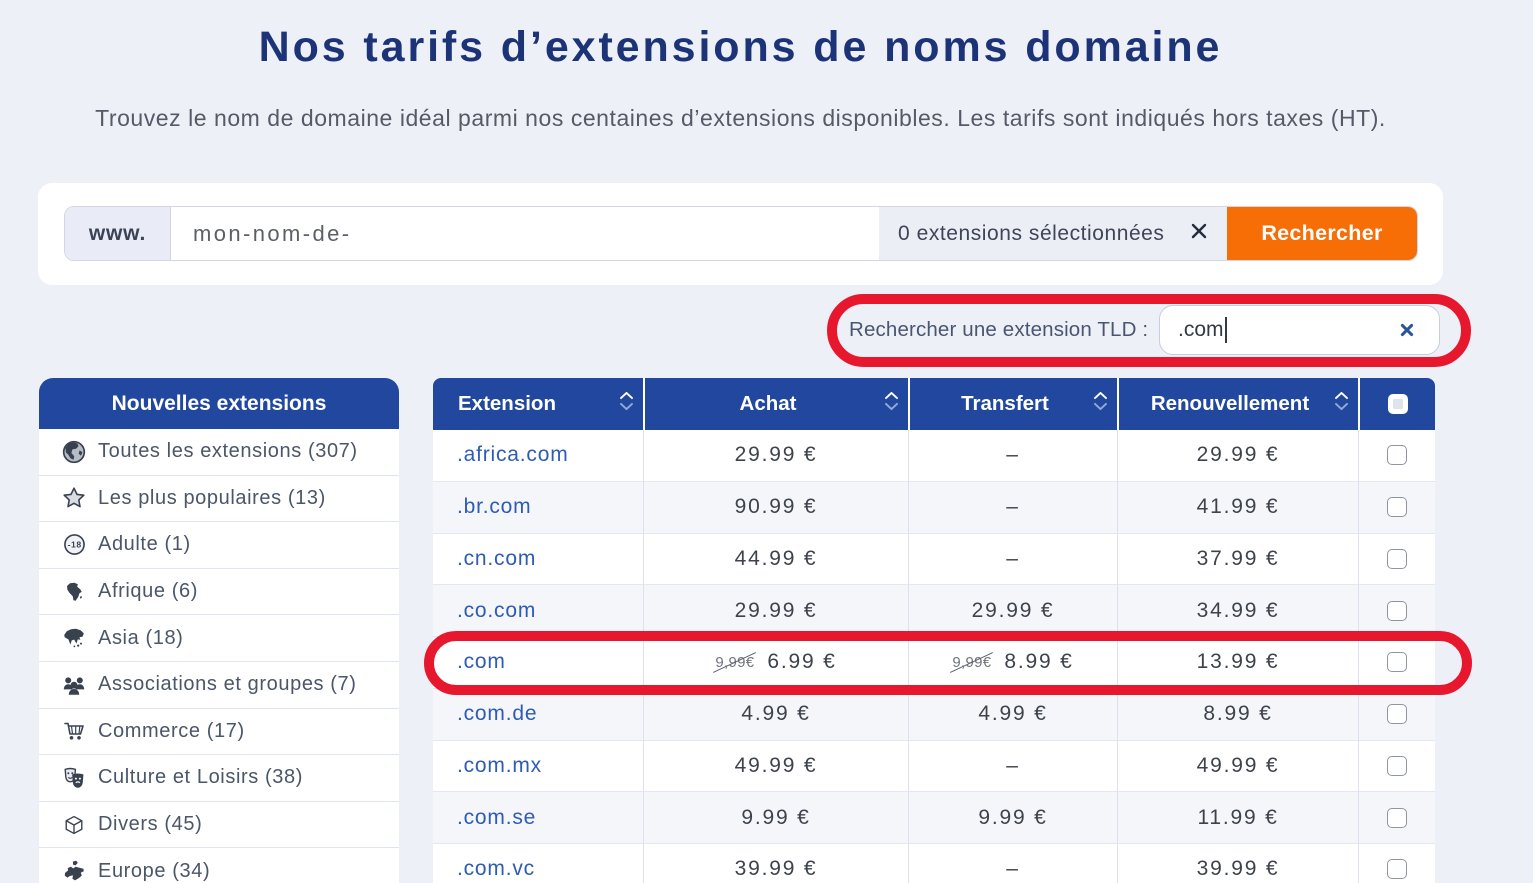 The image size is (1533, 883). What do you see at coordinates (74, 545) in the screenshot?
I see `svg-text: -18` at bounding box center [74, 545].